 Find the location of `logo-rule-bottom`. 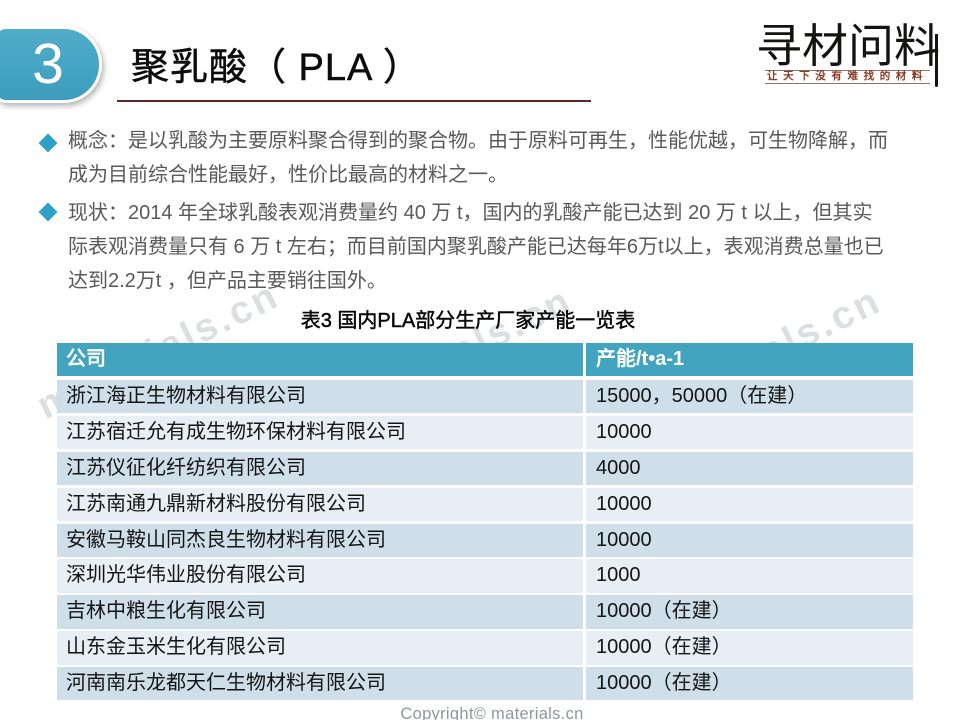

logo-rule-bottom is located at coordinates (847, 83).